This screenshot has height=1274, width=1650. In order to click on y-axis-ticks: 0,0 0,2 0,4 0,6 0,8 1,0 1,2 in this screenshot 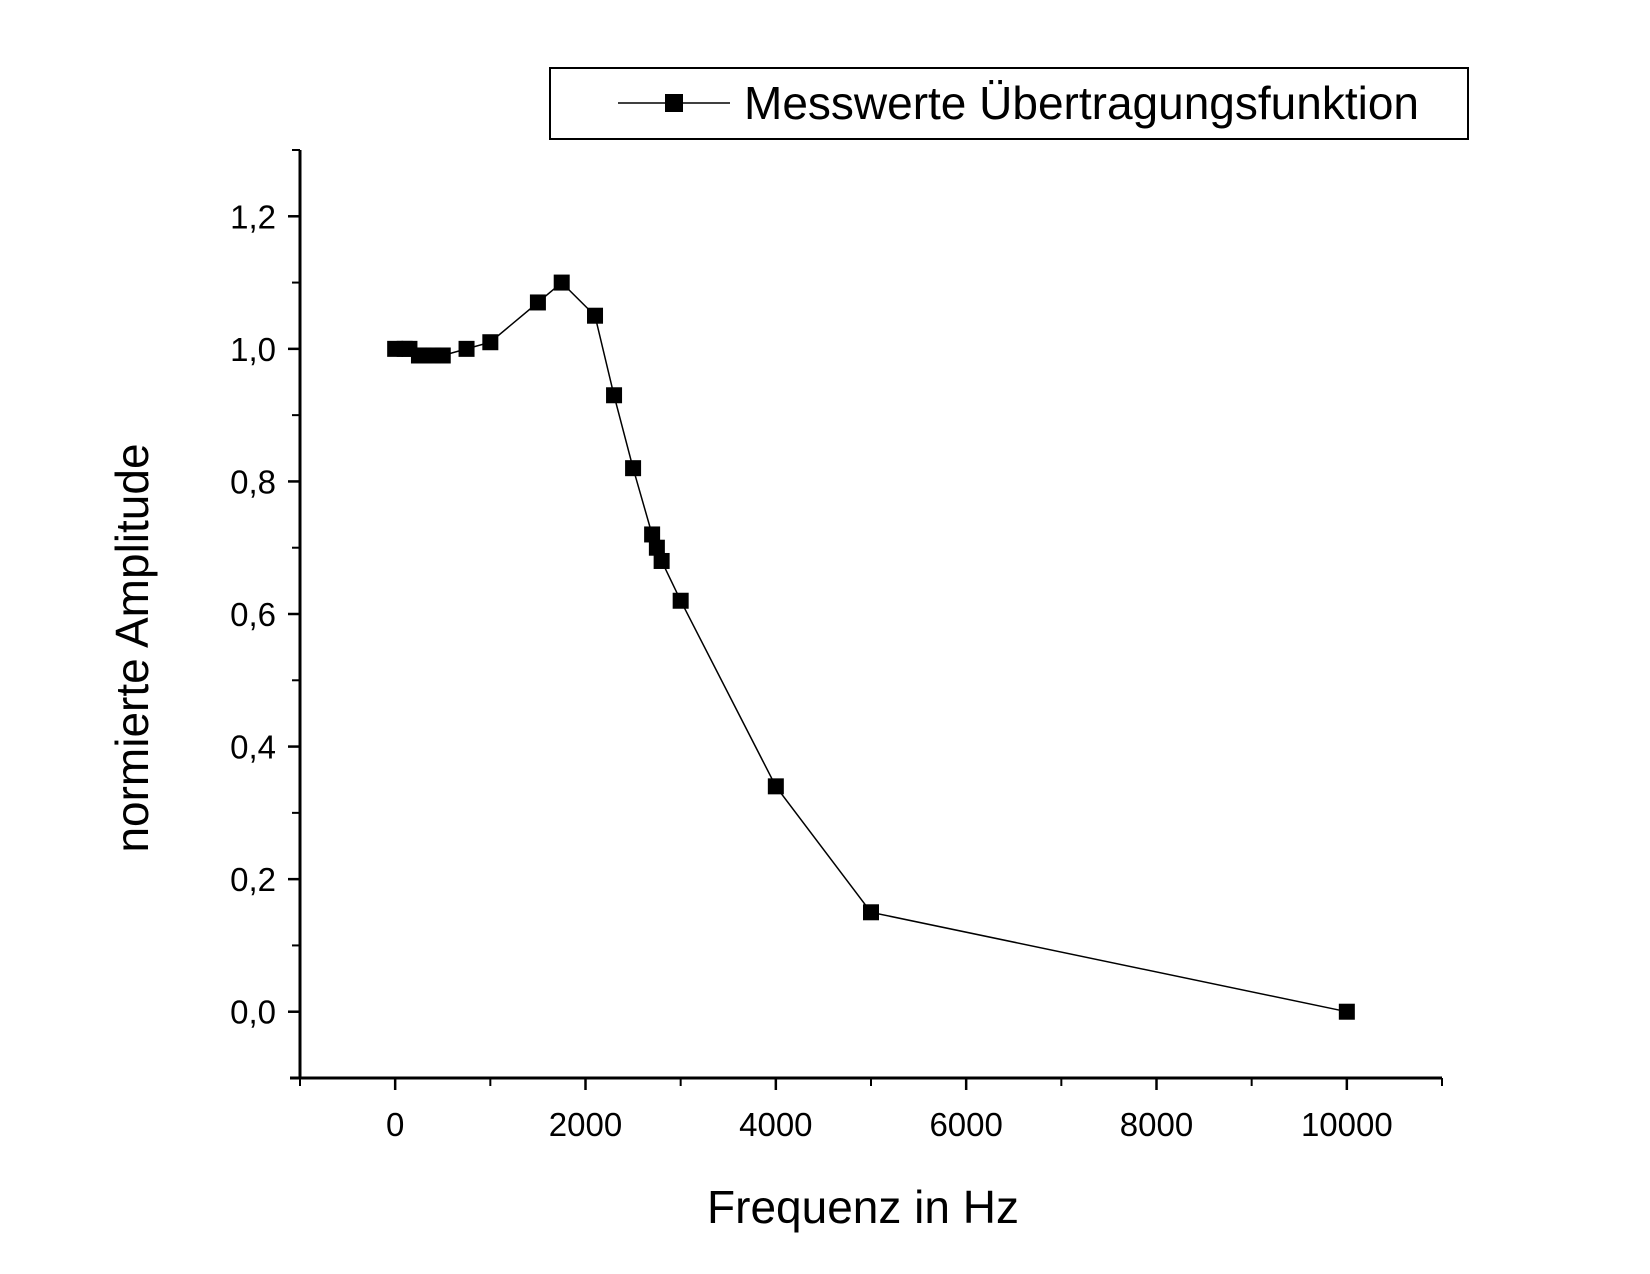, I will do `click(265, 614)`.